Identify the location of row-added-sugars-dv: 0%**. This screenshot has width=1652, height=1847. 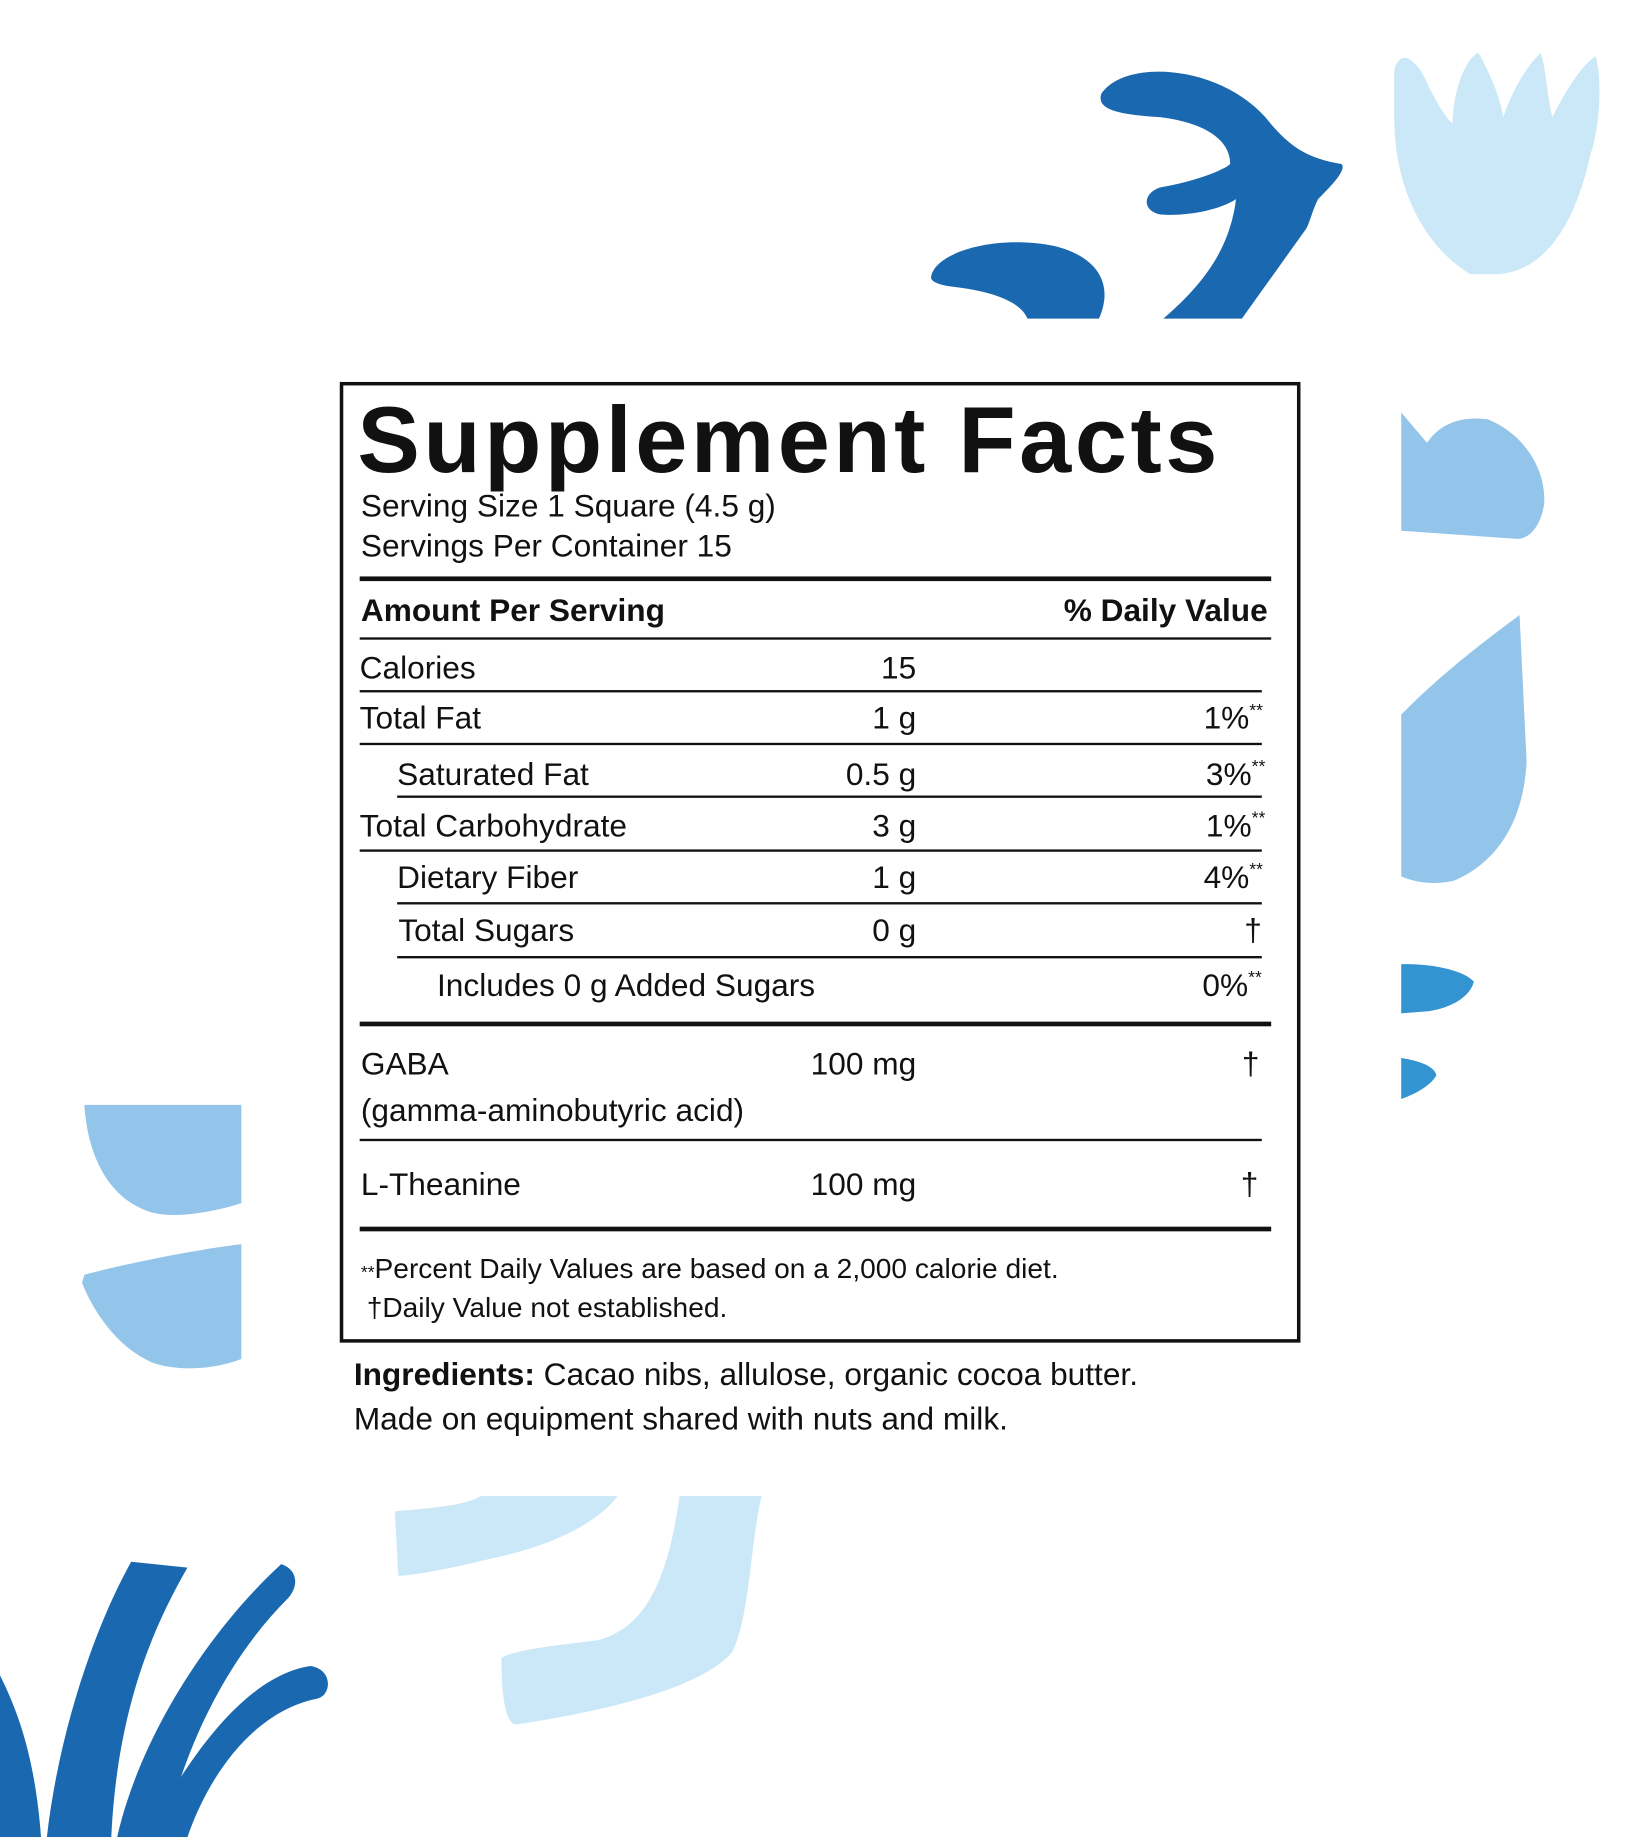
(1231, 985).